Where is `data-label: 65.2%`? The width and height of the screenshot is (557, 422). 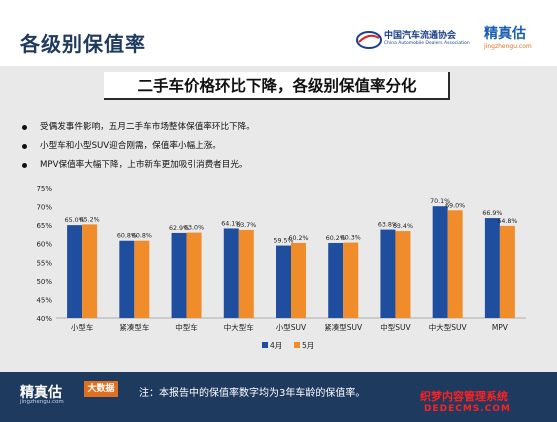
data-label: 65.2% is located at coordinates (90, 219).